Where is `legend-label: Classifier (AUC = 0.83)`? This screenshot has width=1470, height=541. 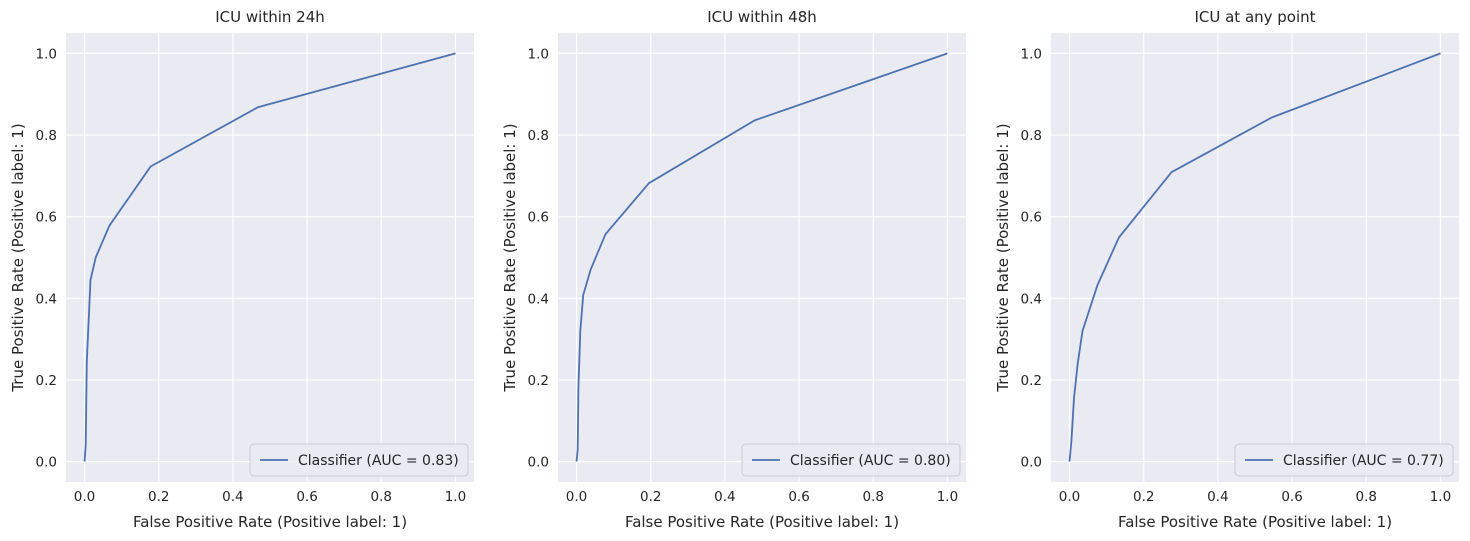
legend-label: Classifier (AUC = 0.83) is located at coordinates (378, 461).